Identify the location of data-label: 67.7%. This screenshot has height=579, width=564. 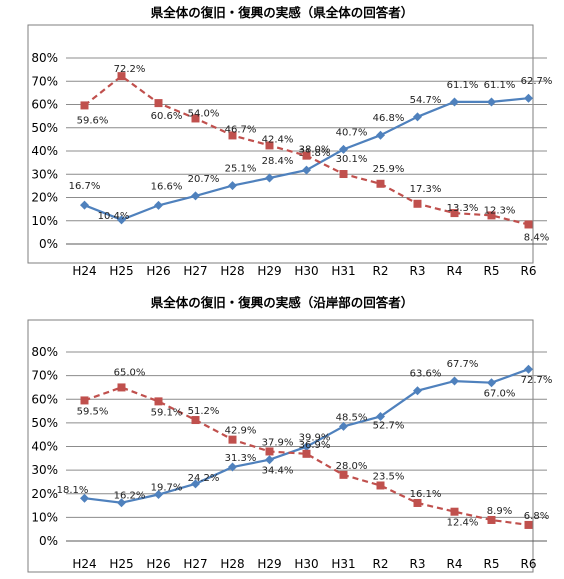
(463, 364).